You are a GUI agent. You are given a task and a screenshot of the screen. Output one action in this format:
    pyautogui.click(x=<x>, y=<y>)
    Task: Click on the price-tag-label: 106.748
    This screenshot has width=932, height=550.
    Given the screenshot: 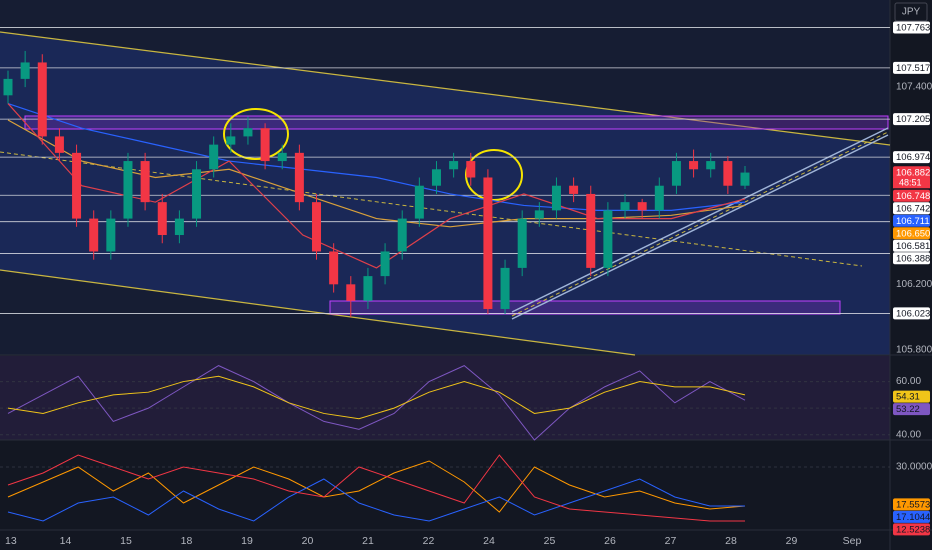 What is the action you would take?
    pyautogui.click(x=913, y=196)
    